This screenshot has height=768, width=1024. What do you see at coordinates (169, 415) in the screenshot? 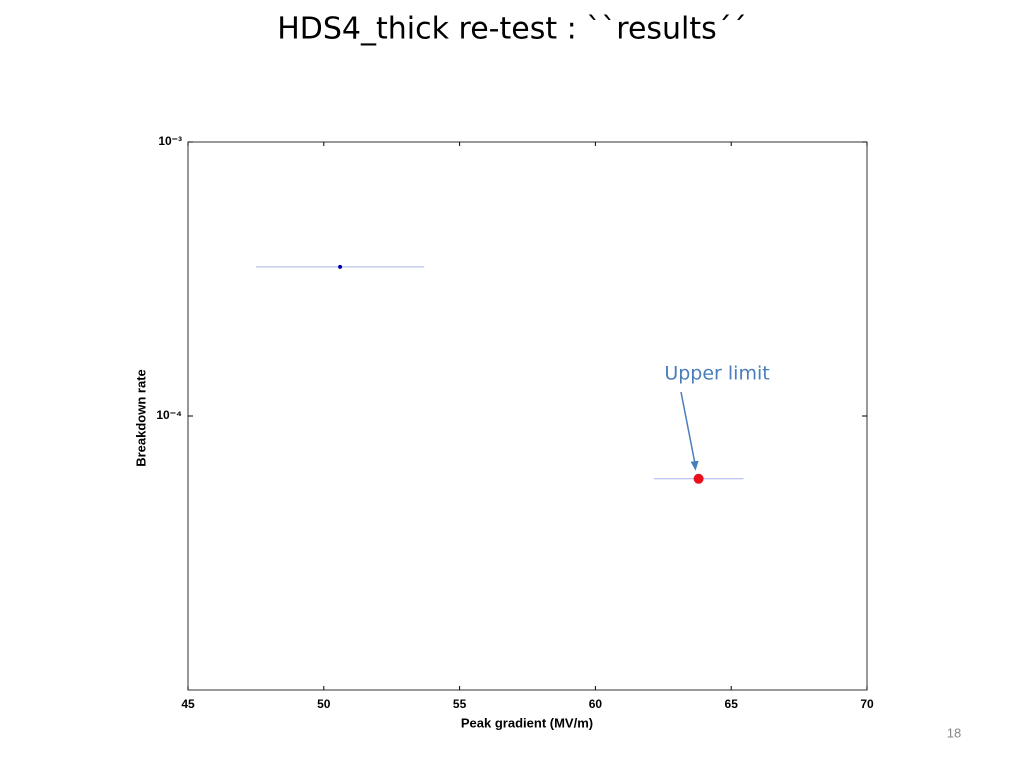
I see `y-tick-label: 10⁻⁴` at bounding box center [169, 415].